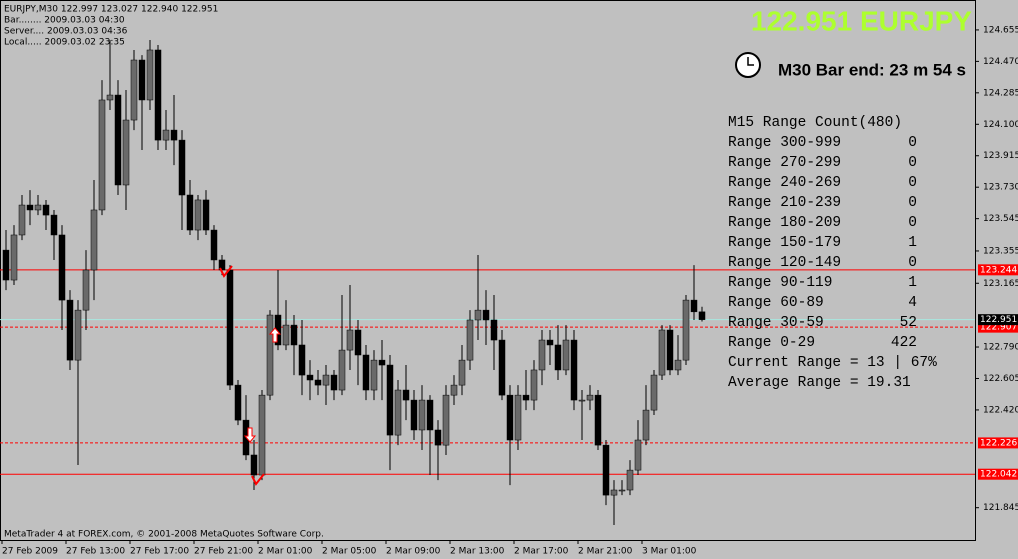 The width and height of the screenshot is (1018, 559). What do you see at coordinates (1000, 62) in the screenshot?
I see `y-tick-label: 124.470` at bounding box center [1000, 62].